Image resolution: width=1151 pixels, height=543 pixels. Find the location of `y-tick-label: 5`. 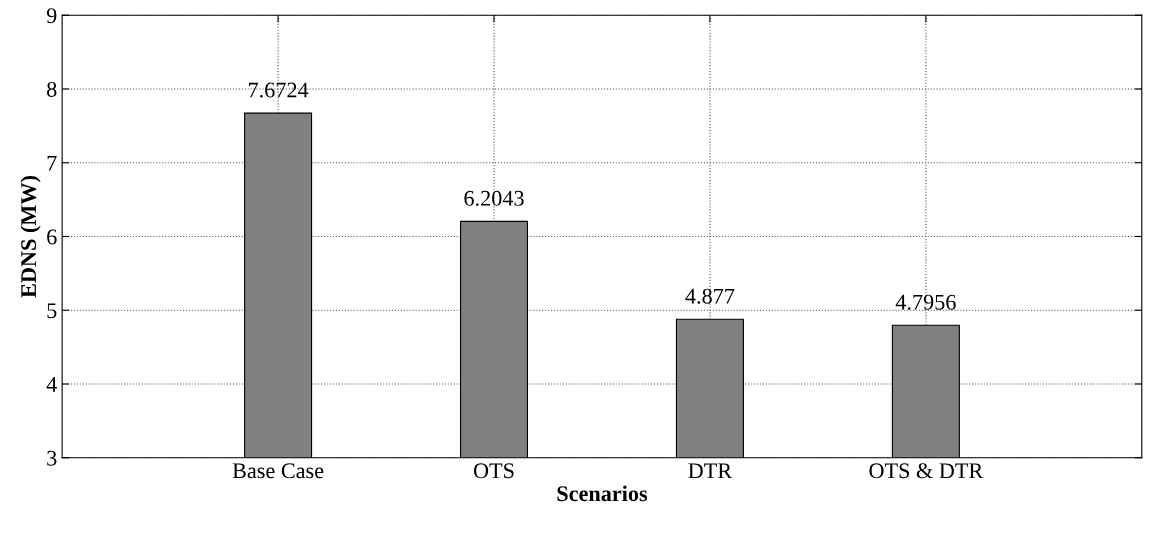

y-tick-label: 5 is located at coordinates (52, 311).